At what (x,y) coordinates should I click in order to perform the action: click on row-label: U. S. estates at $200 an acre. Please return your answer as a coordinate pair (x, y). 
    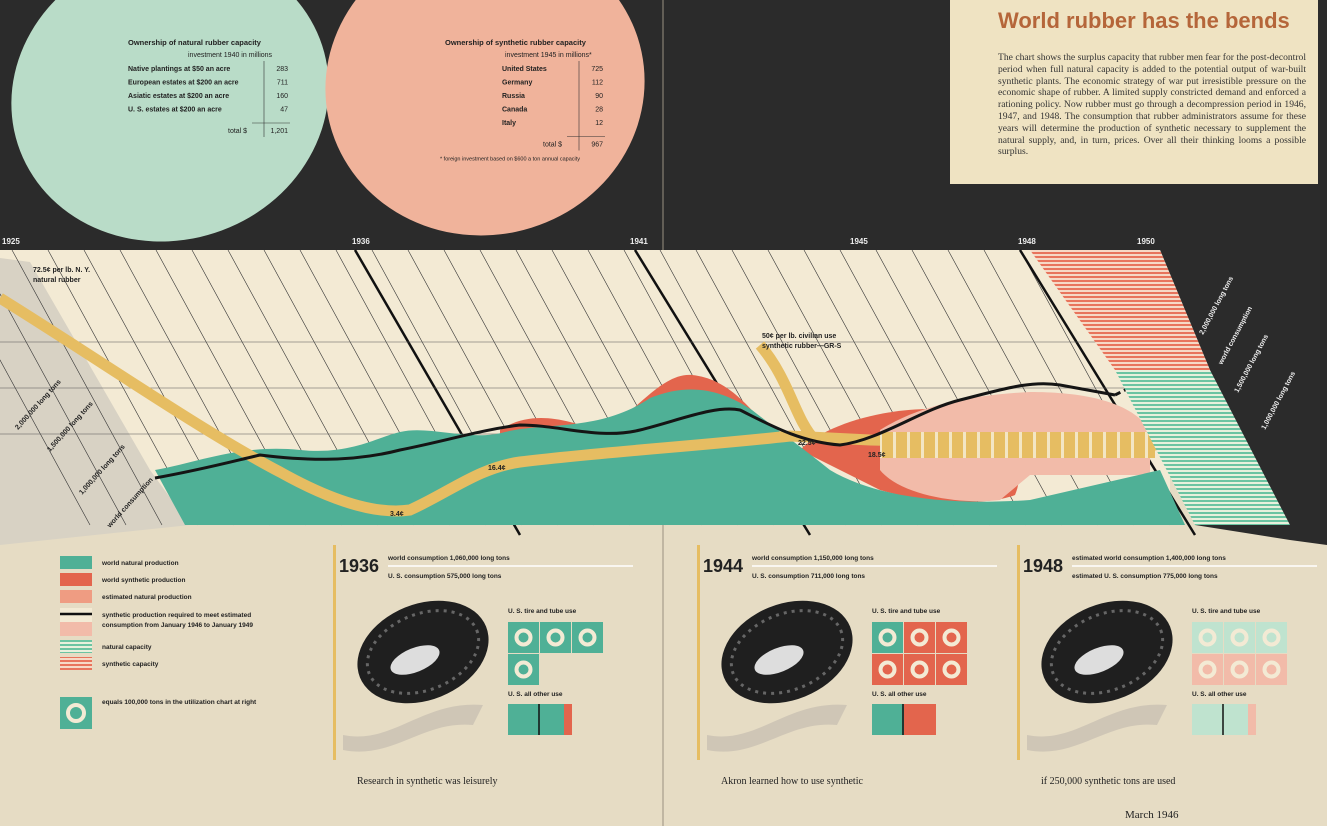
    Looking at the image, I should click on (175, 110).